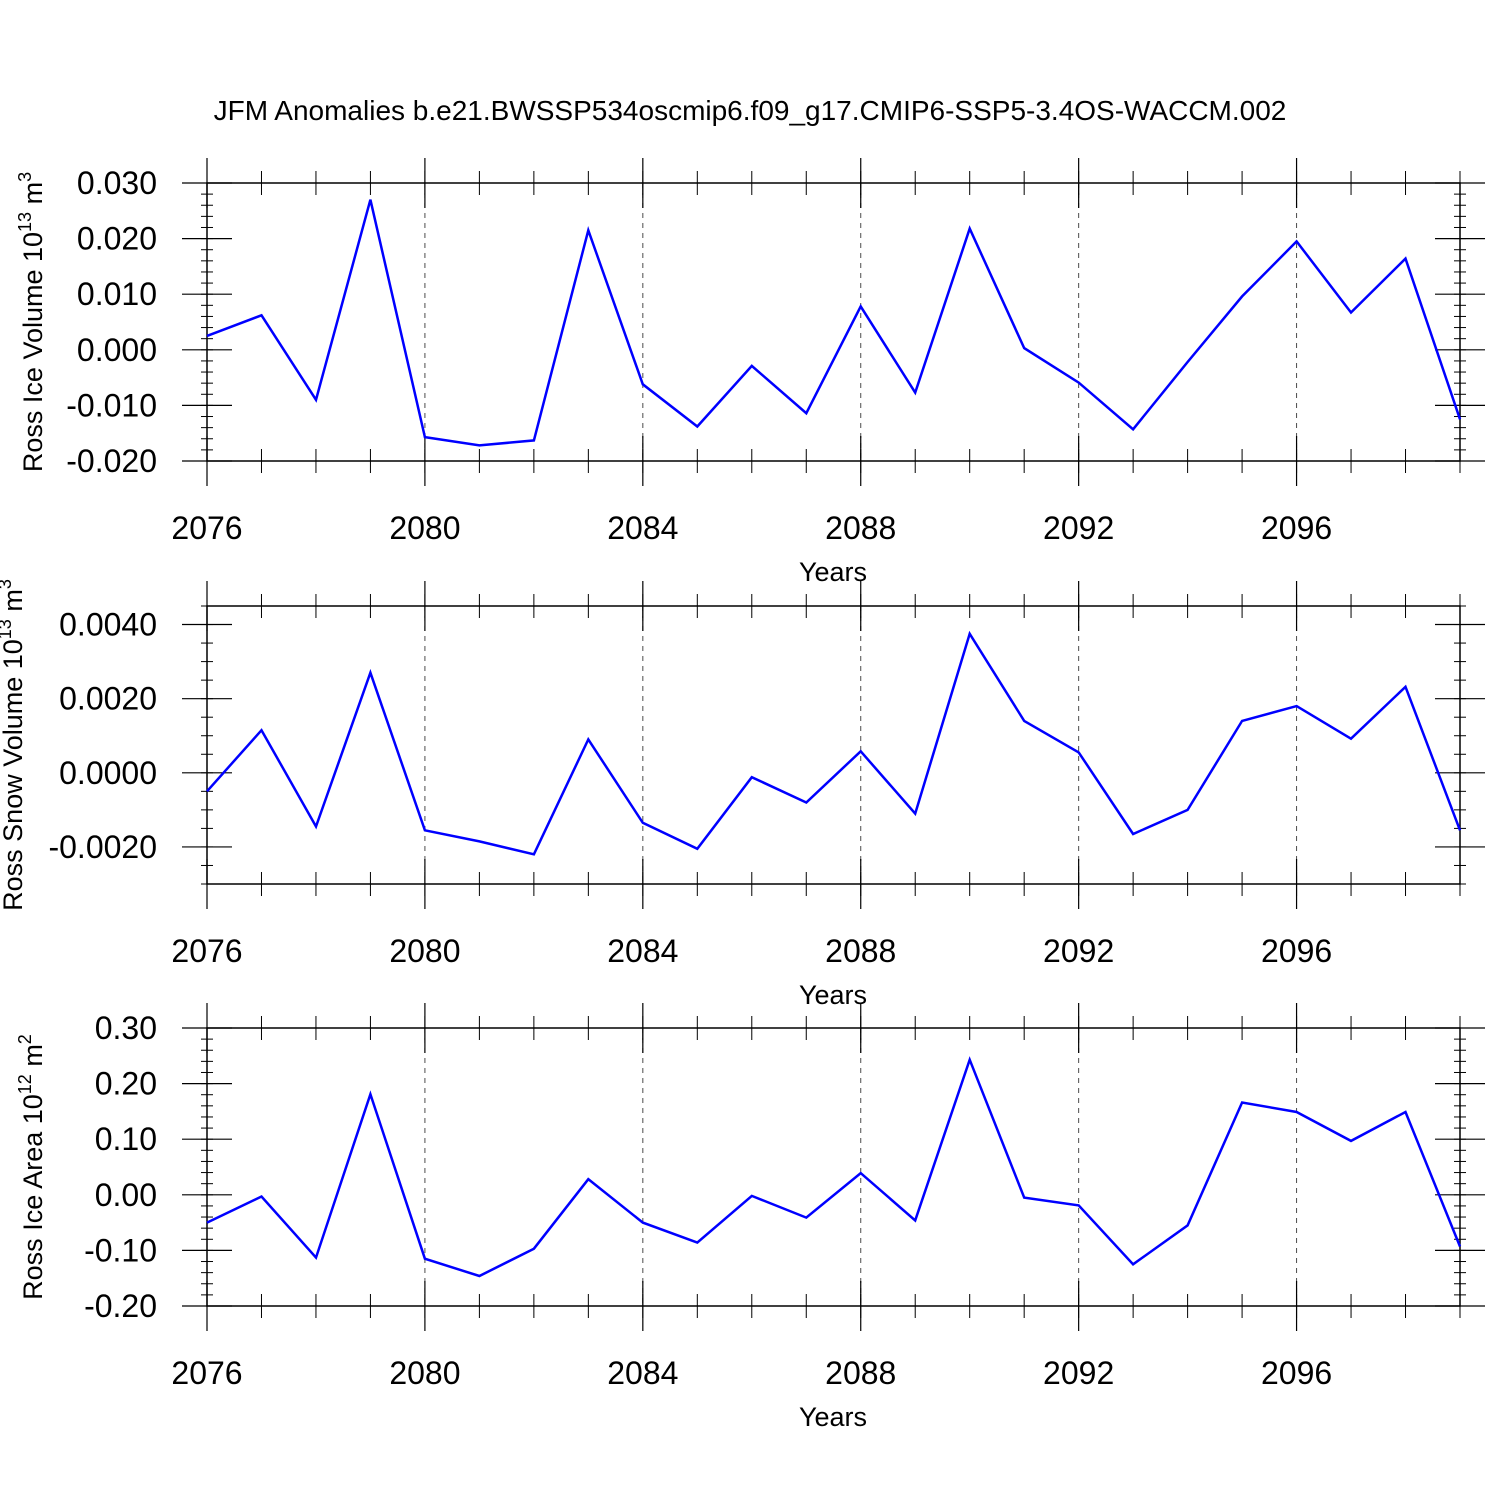  What do you see at coordinates (31, 322) in the screenshot?
I see `y-axis-label: Ross Ice Volume 1013 m3` at bounding box center [31, 322].